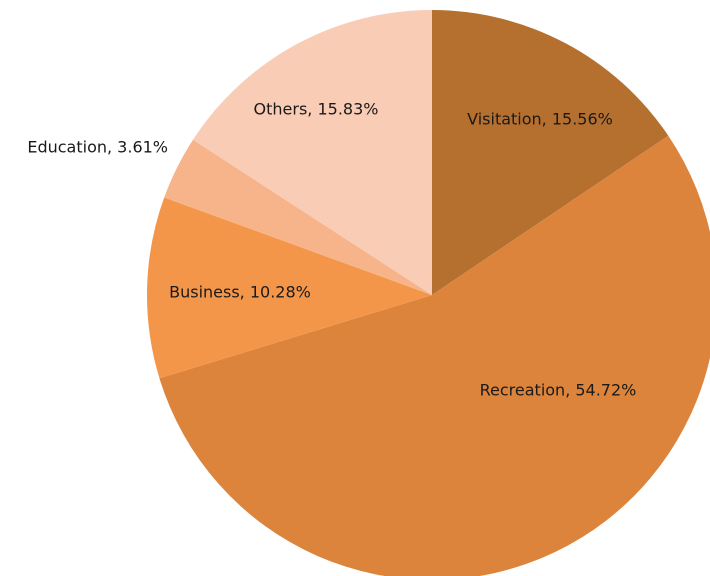 The image size is (710, 576). I want to click on data-label: Business, 10.28%, so click(240, 292).